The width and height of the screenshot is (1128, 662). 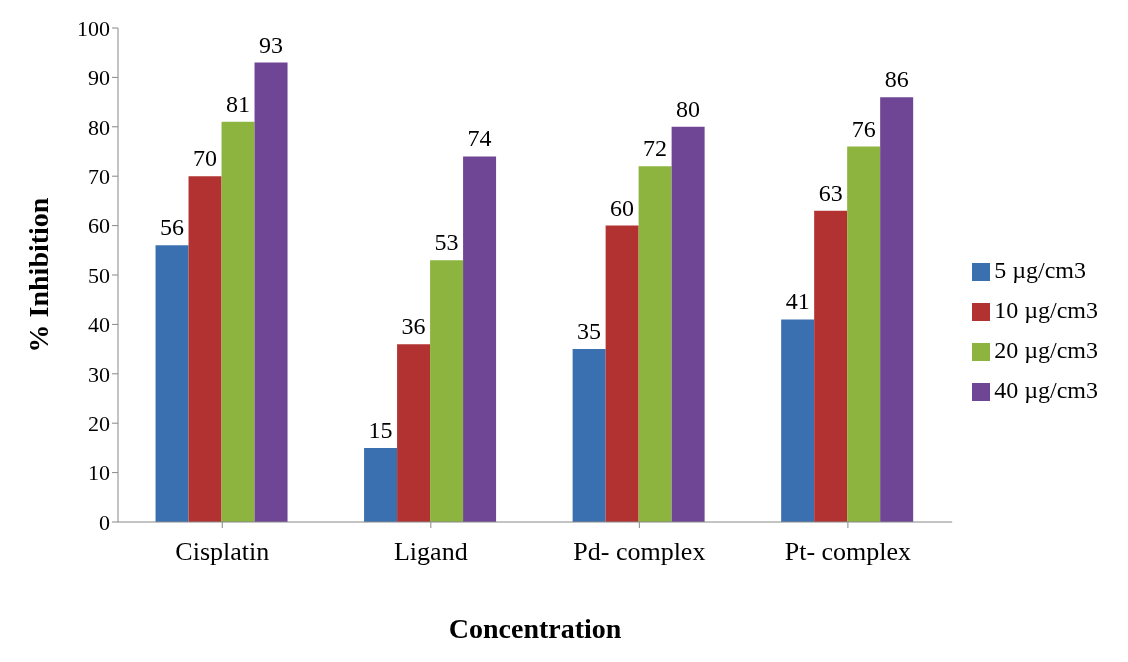 I want to click on data-label: 53, so click(x=446, y=242).